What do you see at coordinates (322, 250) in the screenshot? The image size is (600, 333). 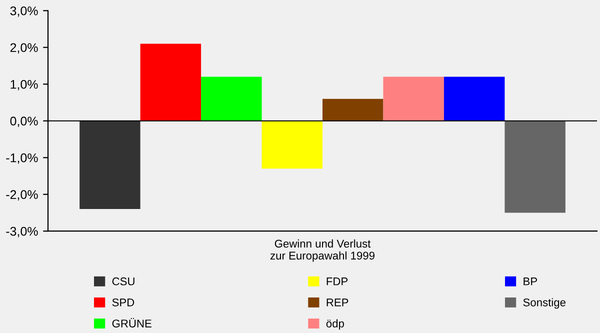 I see `x-tick-label: Gewinn und Verlust zur Europawahl 1999` at bounding box center [322, 250].